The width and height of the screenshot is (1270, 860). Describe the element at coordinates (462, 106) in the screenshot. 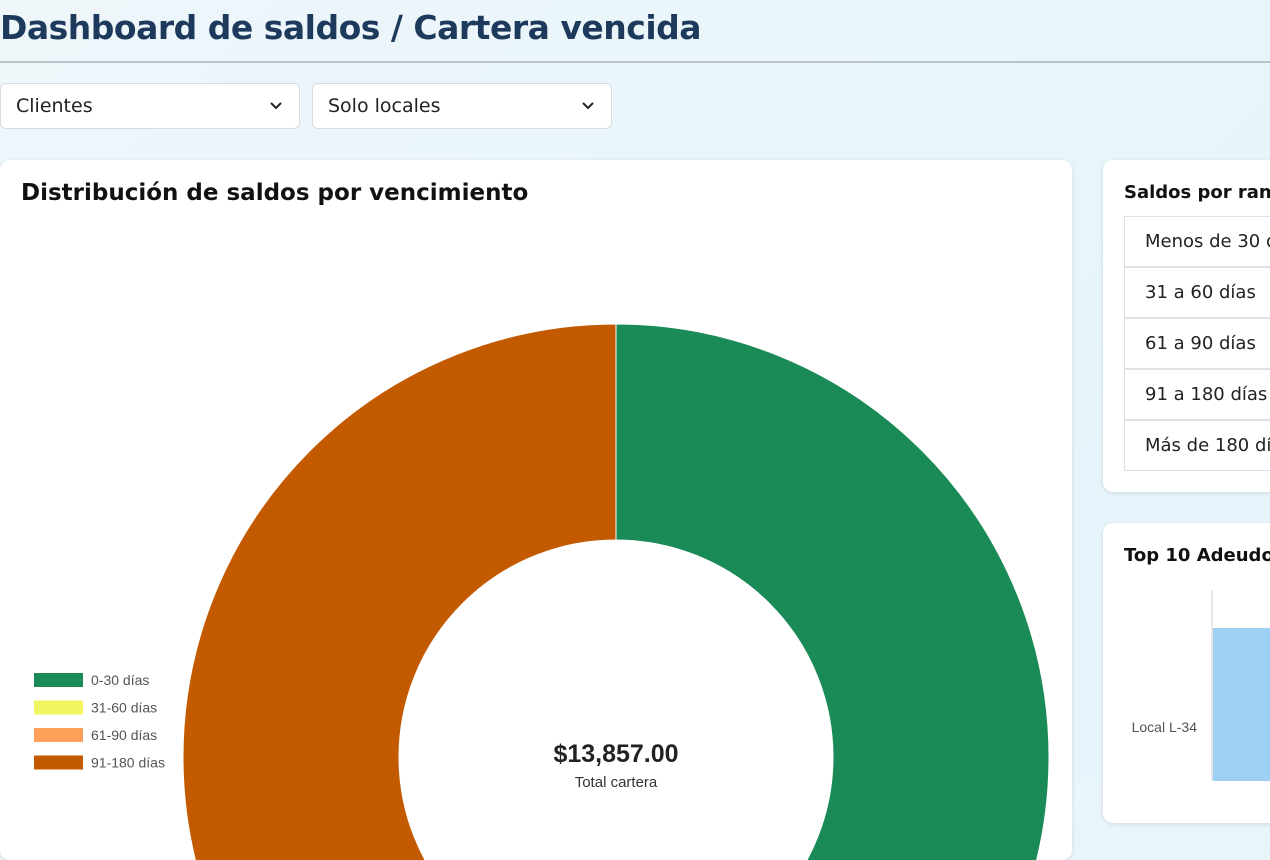

I see `location-select: Solo locales` at that location.